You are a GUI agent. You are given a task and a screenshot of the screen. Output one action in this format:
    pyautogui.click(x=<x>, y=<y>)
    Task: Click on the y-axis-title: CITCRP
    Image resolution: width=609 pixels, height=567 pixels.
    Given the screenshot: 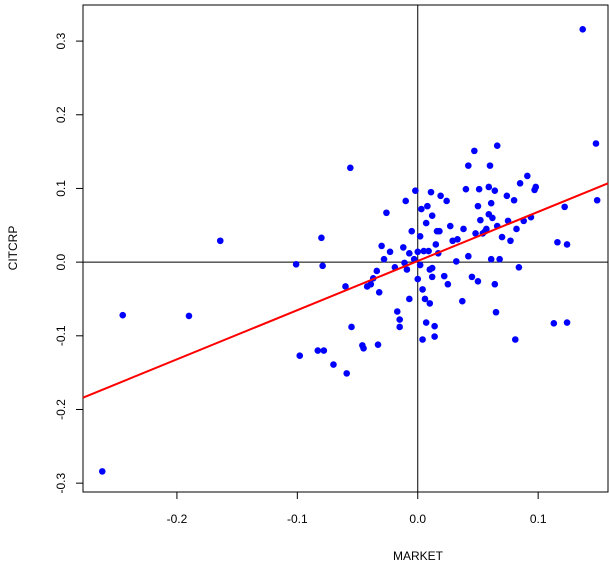 What is the action you would take?
    pyautogui.click(x=13, y=248)
    